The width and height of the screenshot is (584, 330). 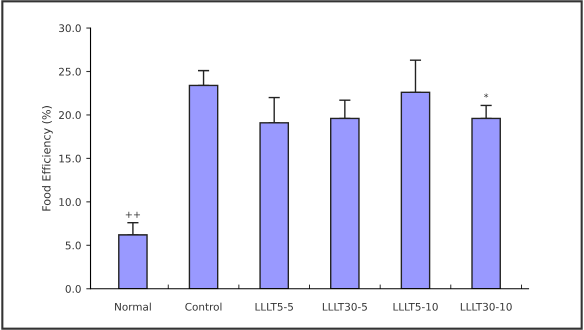 I want to click on annotation: *, so click(x=486, y=95).